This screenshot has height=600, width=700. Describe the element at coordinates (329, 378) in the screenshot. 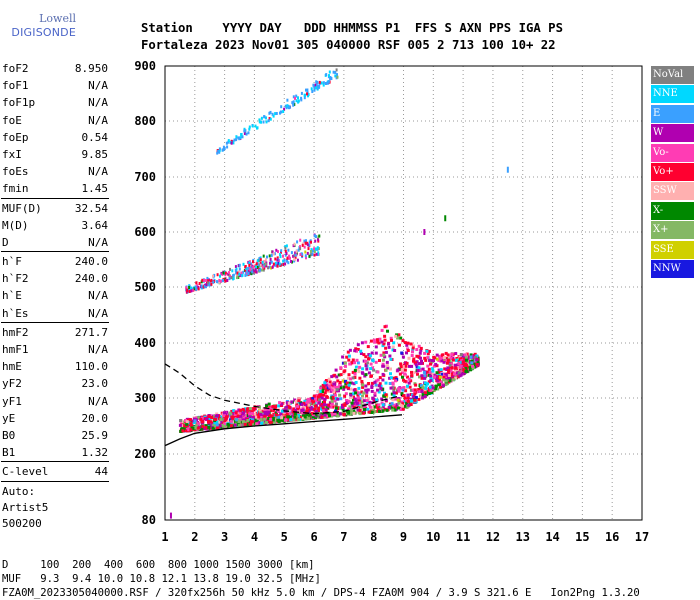

I see `echo-cluster` at that location.